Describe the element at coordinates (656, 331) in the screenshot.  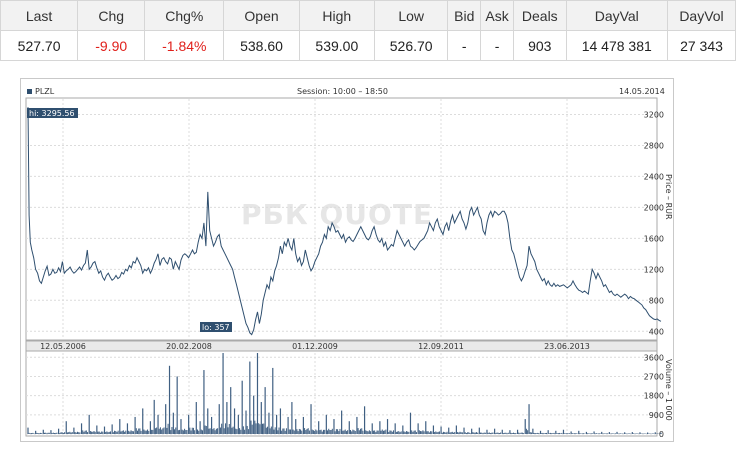
I see `price-tick-label: 400` at that location.